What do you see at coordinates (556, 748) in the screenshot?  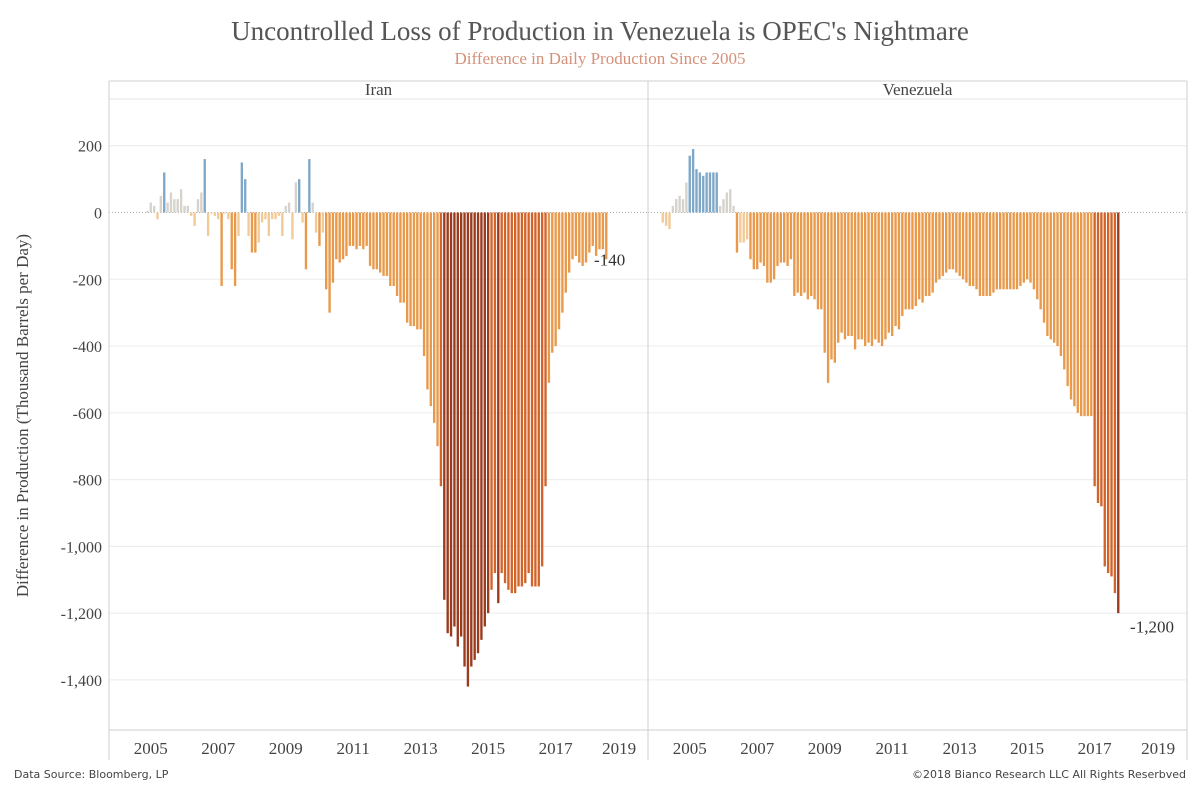 I see `x-tick-label: 2017` at bounding box center [556, 748].